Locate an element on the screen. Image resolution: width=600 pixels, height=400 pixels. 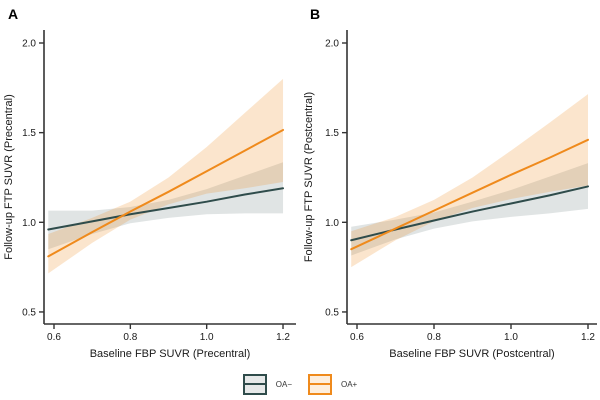
legend-item-oa-pos: OA+ is located at coordinates (333, 384).